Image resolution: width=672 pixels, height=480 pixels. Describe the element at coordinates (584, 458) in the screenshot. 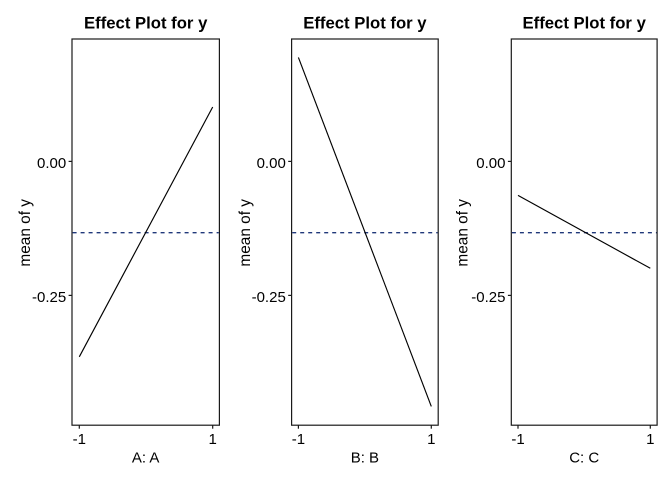

I see `svg-text: C: C` at that location.